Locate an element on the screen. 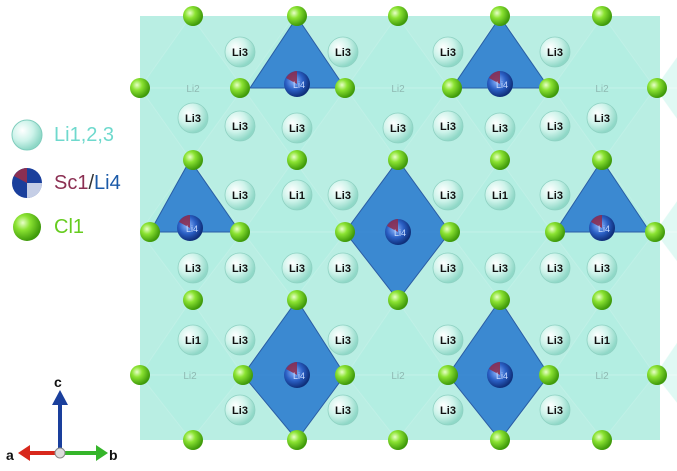 This screenshot has height=471, width=677. axis-label-b: b is located at coordinates (113, 455).